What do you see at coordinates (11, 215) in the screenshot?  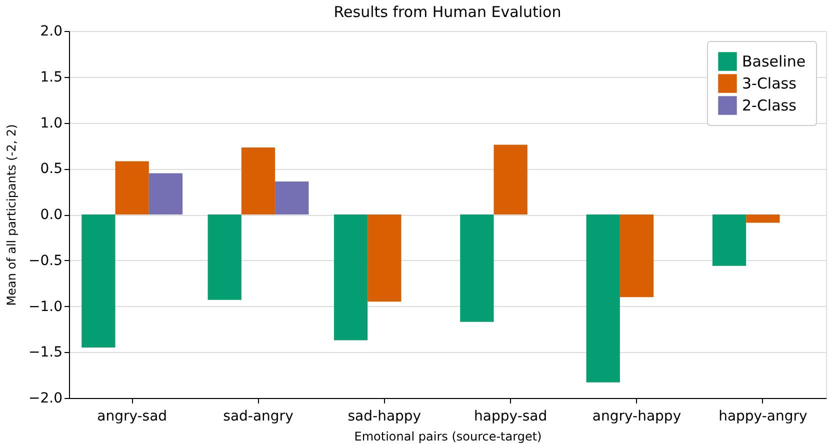 I see `y-axis-title: Mean of all participants (-2, 2)` at bounding box center [11, 215].